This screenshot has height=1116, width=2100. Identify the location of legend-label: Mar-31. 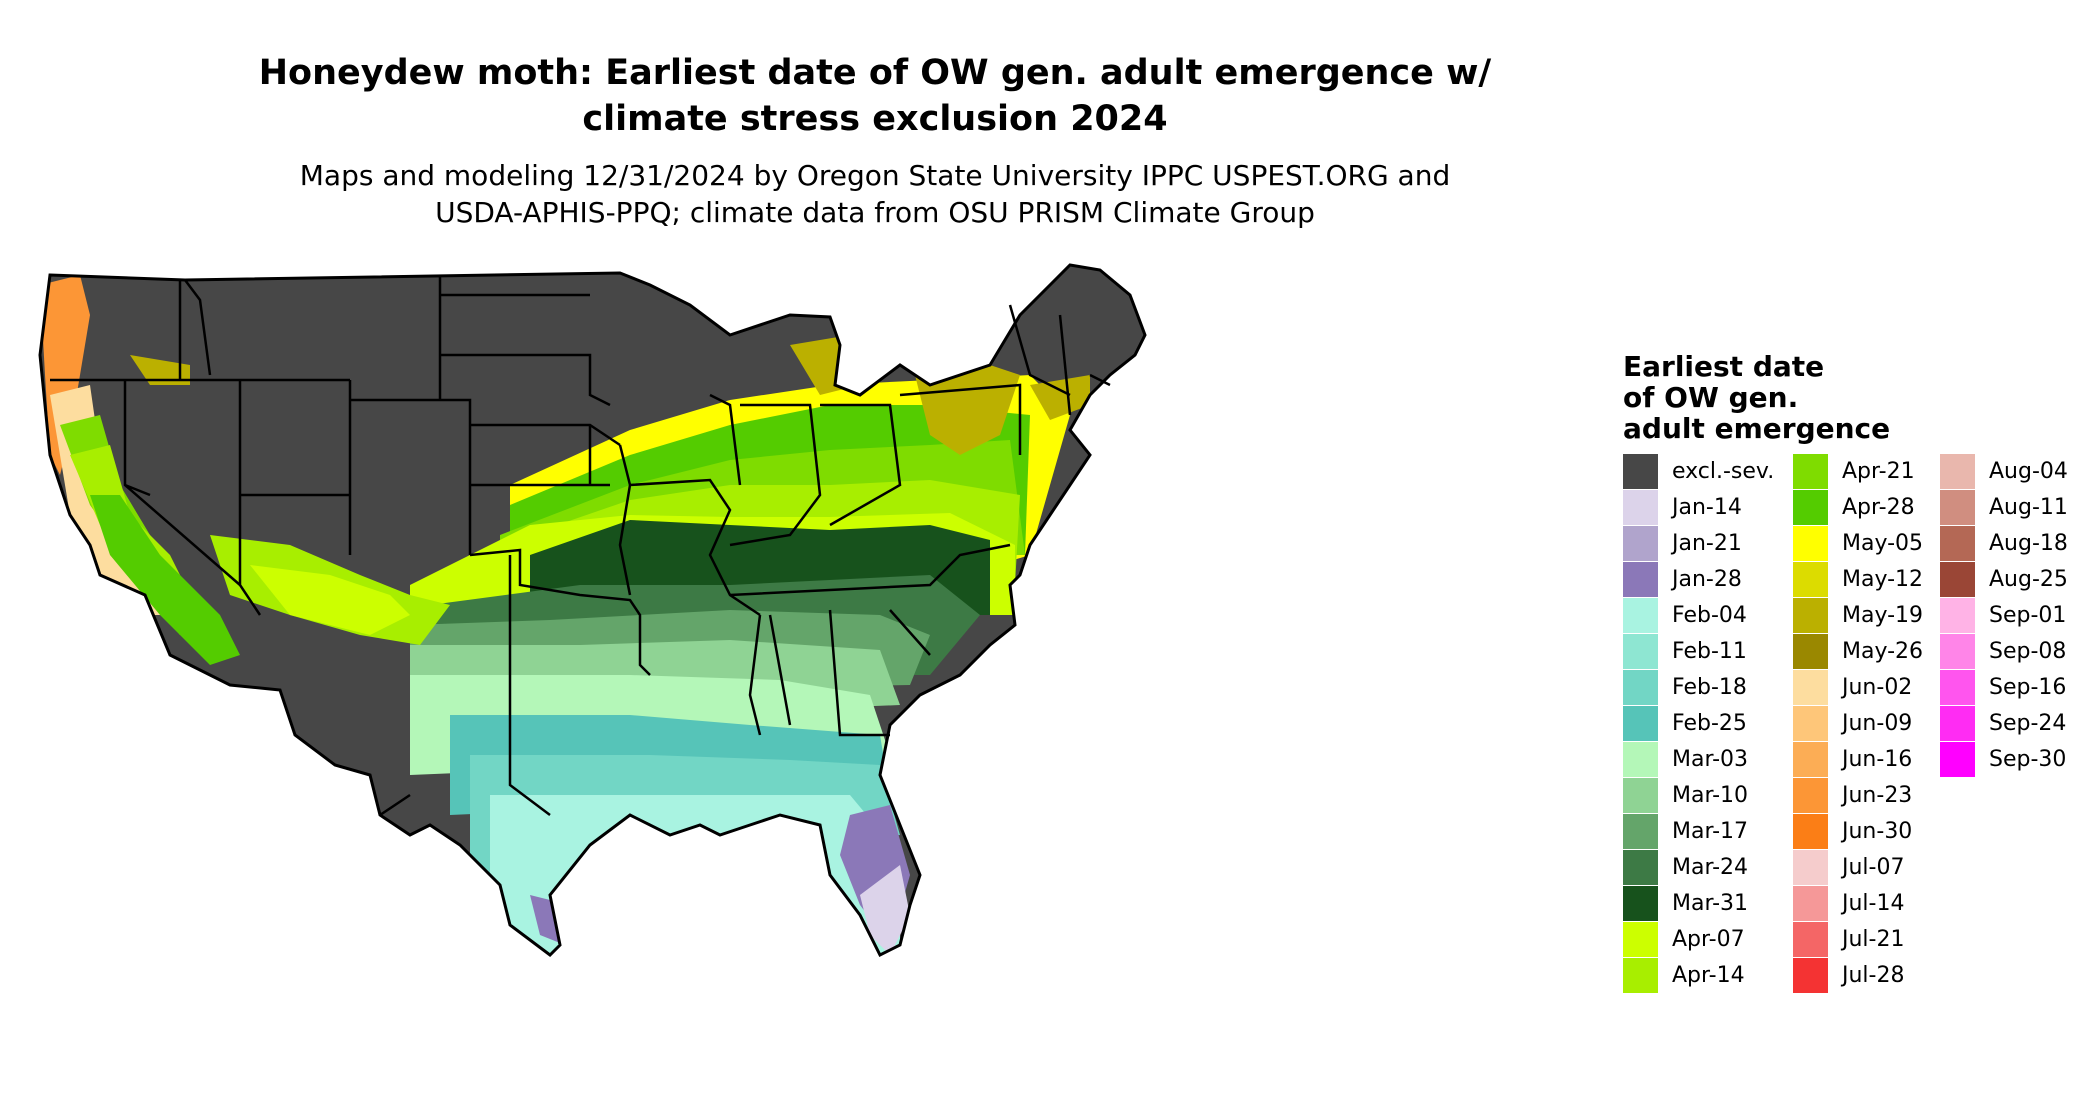
(1710, 903).